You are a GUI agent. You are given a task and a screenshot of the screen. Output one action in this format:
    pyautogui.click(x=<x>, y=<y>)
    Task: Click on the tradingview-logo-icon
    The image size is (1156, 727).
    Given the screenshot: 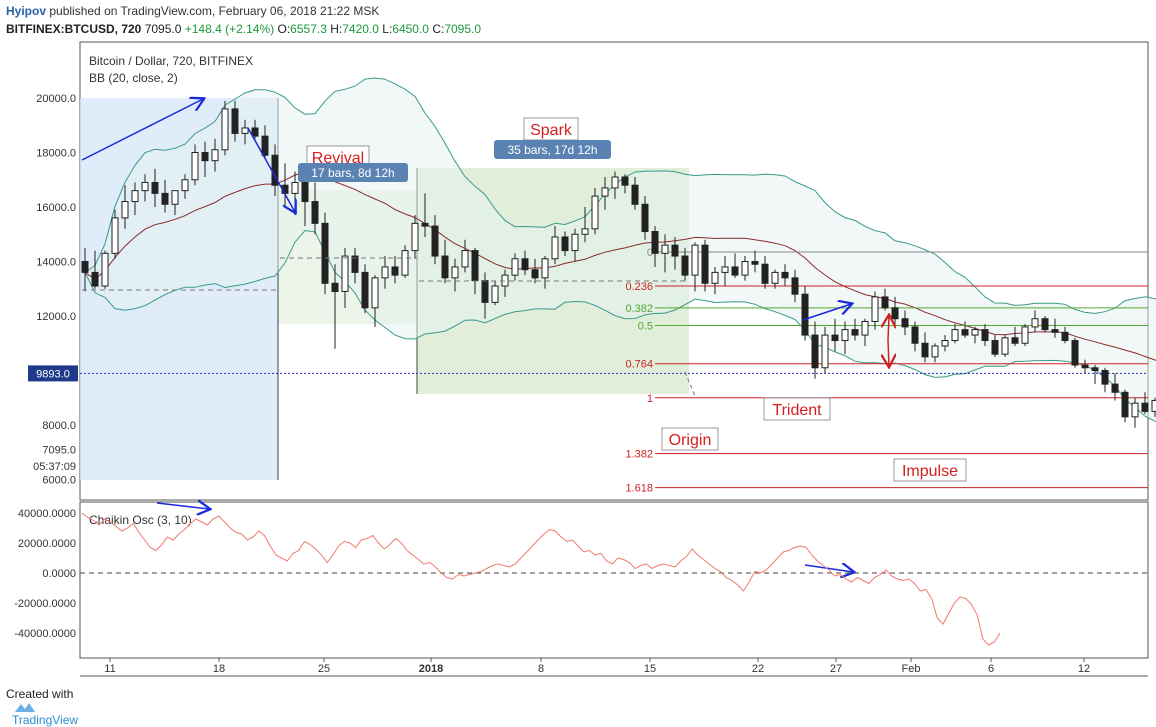 What is the action you would take?
    pyautogui.click(x=25, y=707)
    